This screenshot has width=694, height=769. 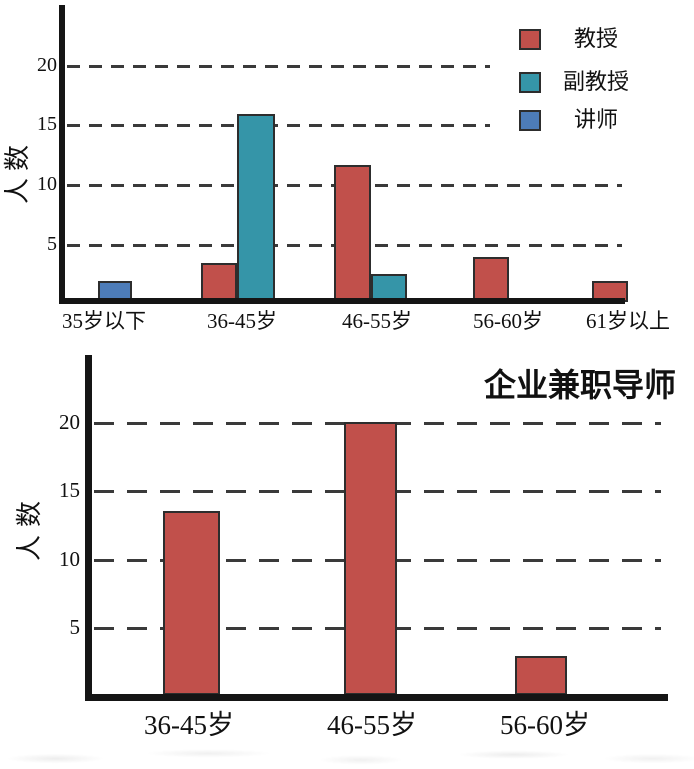 I want to click on x-axis-bottom-chart, so click(x=376, y=697).